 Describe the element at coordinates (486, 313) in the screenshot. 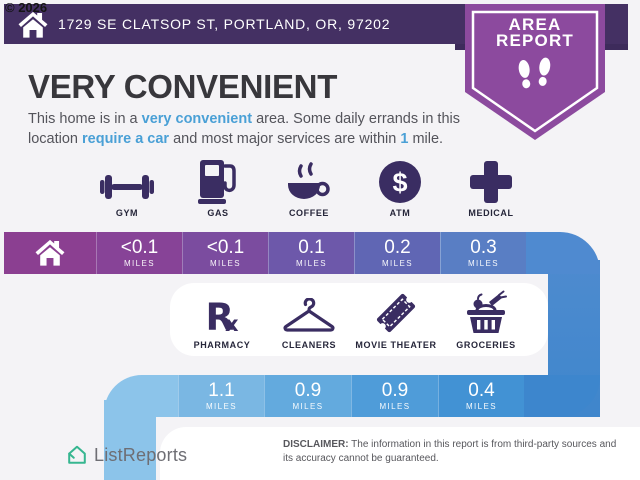

I see `groceries-icon` at that location.